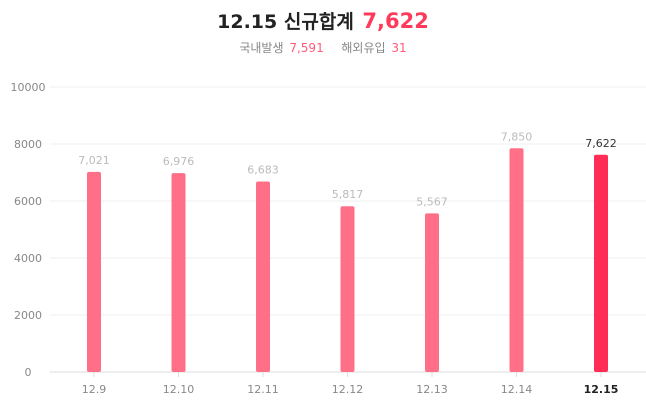  I want to click on data-label: 5,817, so click(348, 194).